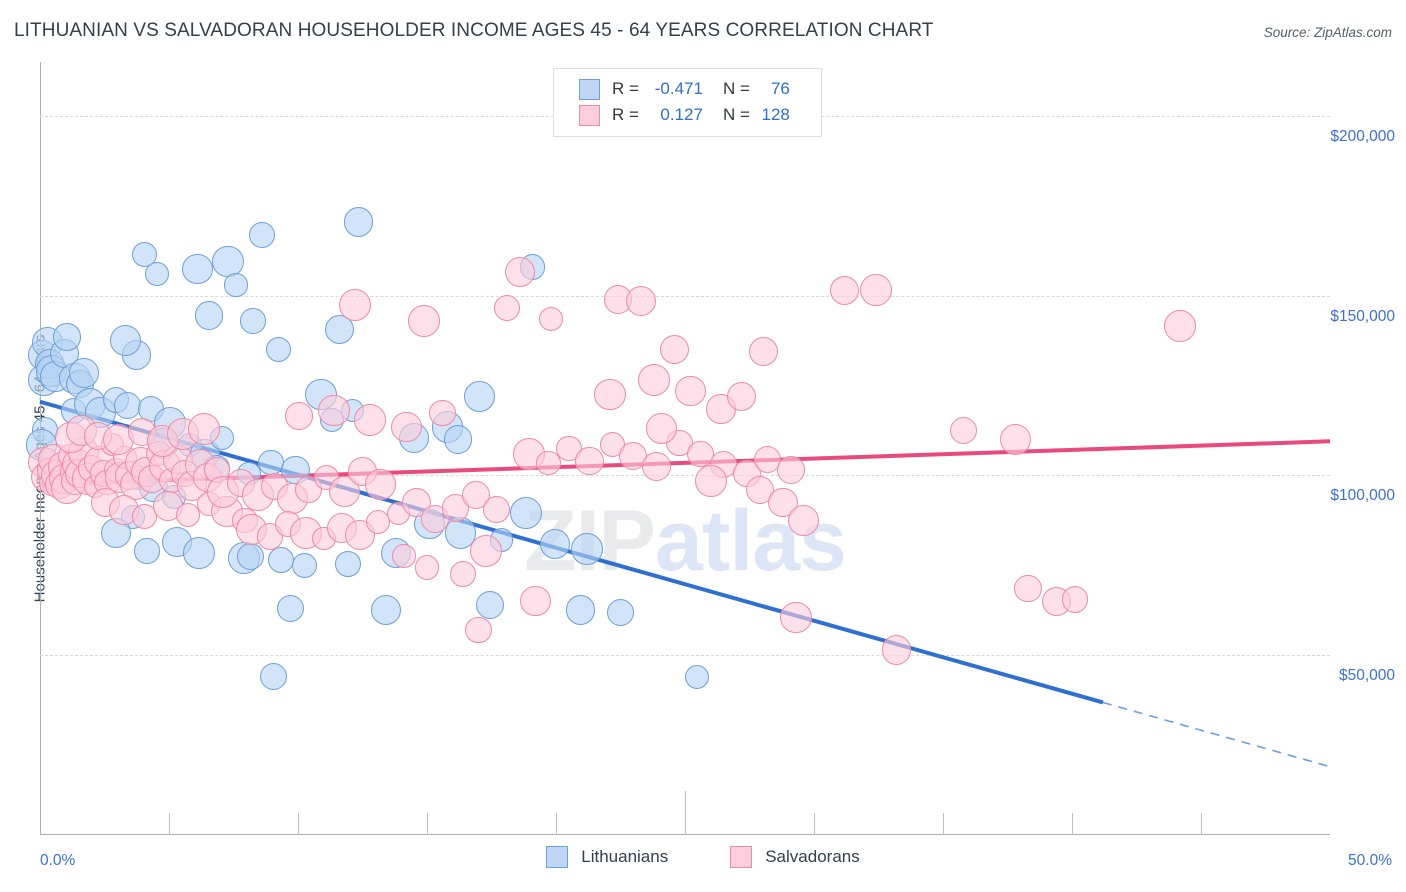 This screenshot has width=1406, height=892. Describe the element at coordinates (1362, 316) in the screenshot. I see `y-axis-tick-label: $150,000` at that location.